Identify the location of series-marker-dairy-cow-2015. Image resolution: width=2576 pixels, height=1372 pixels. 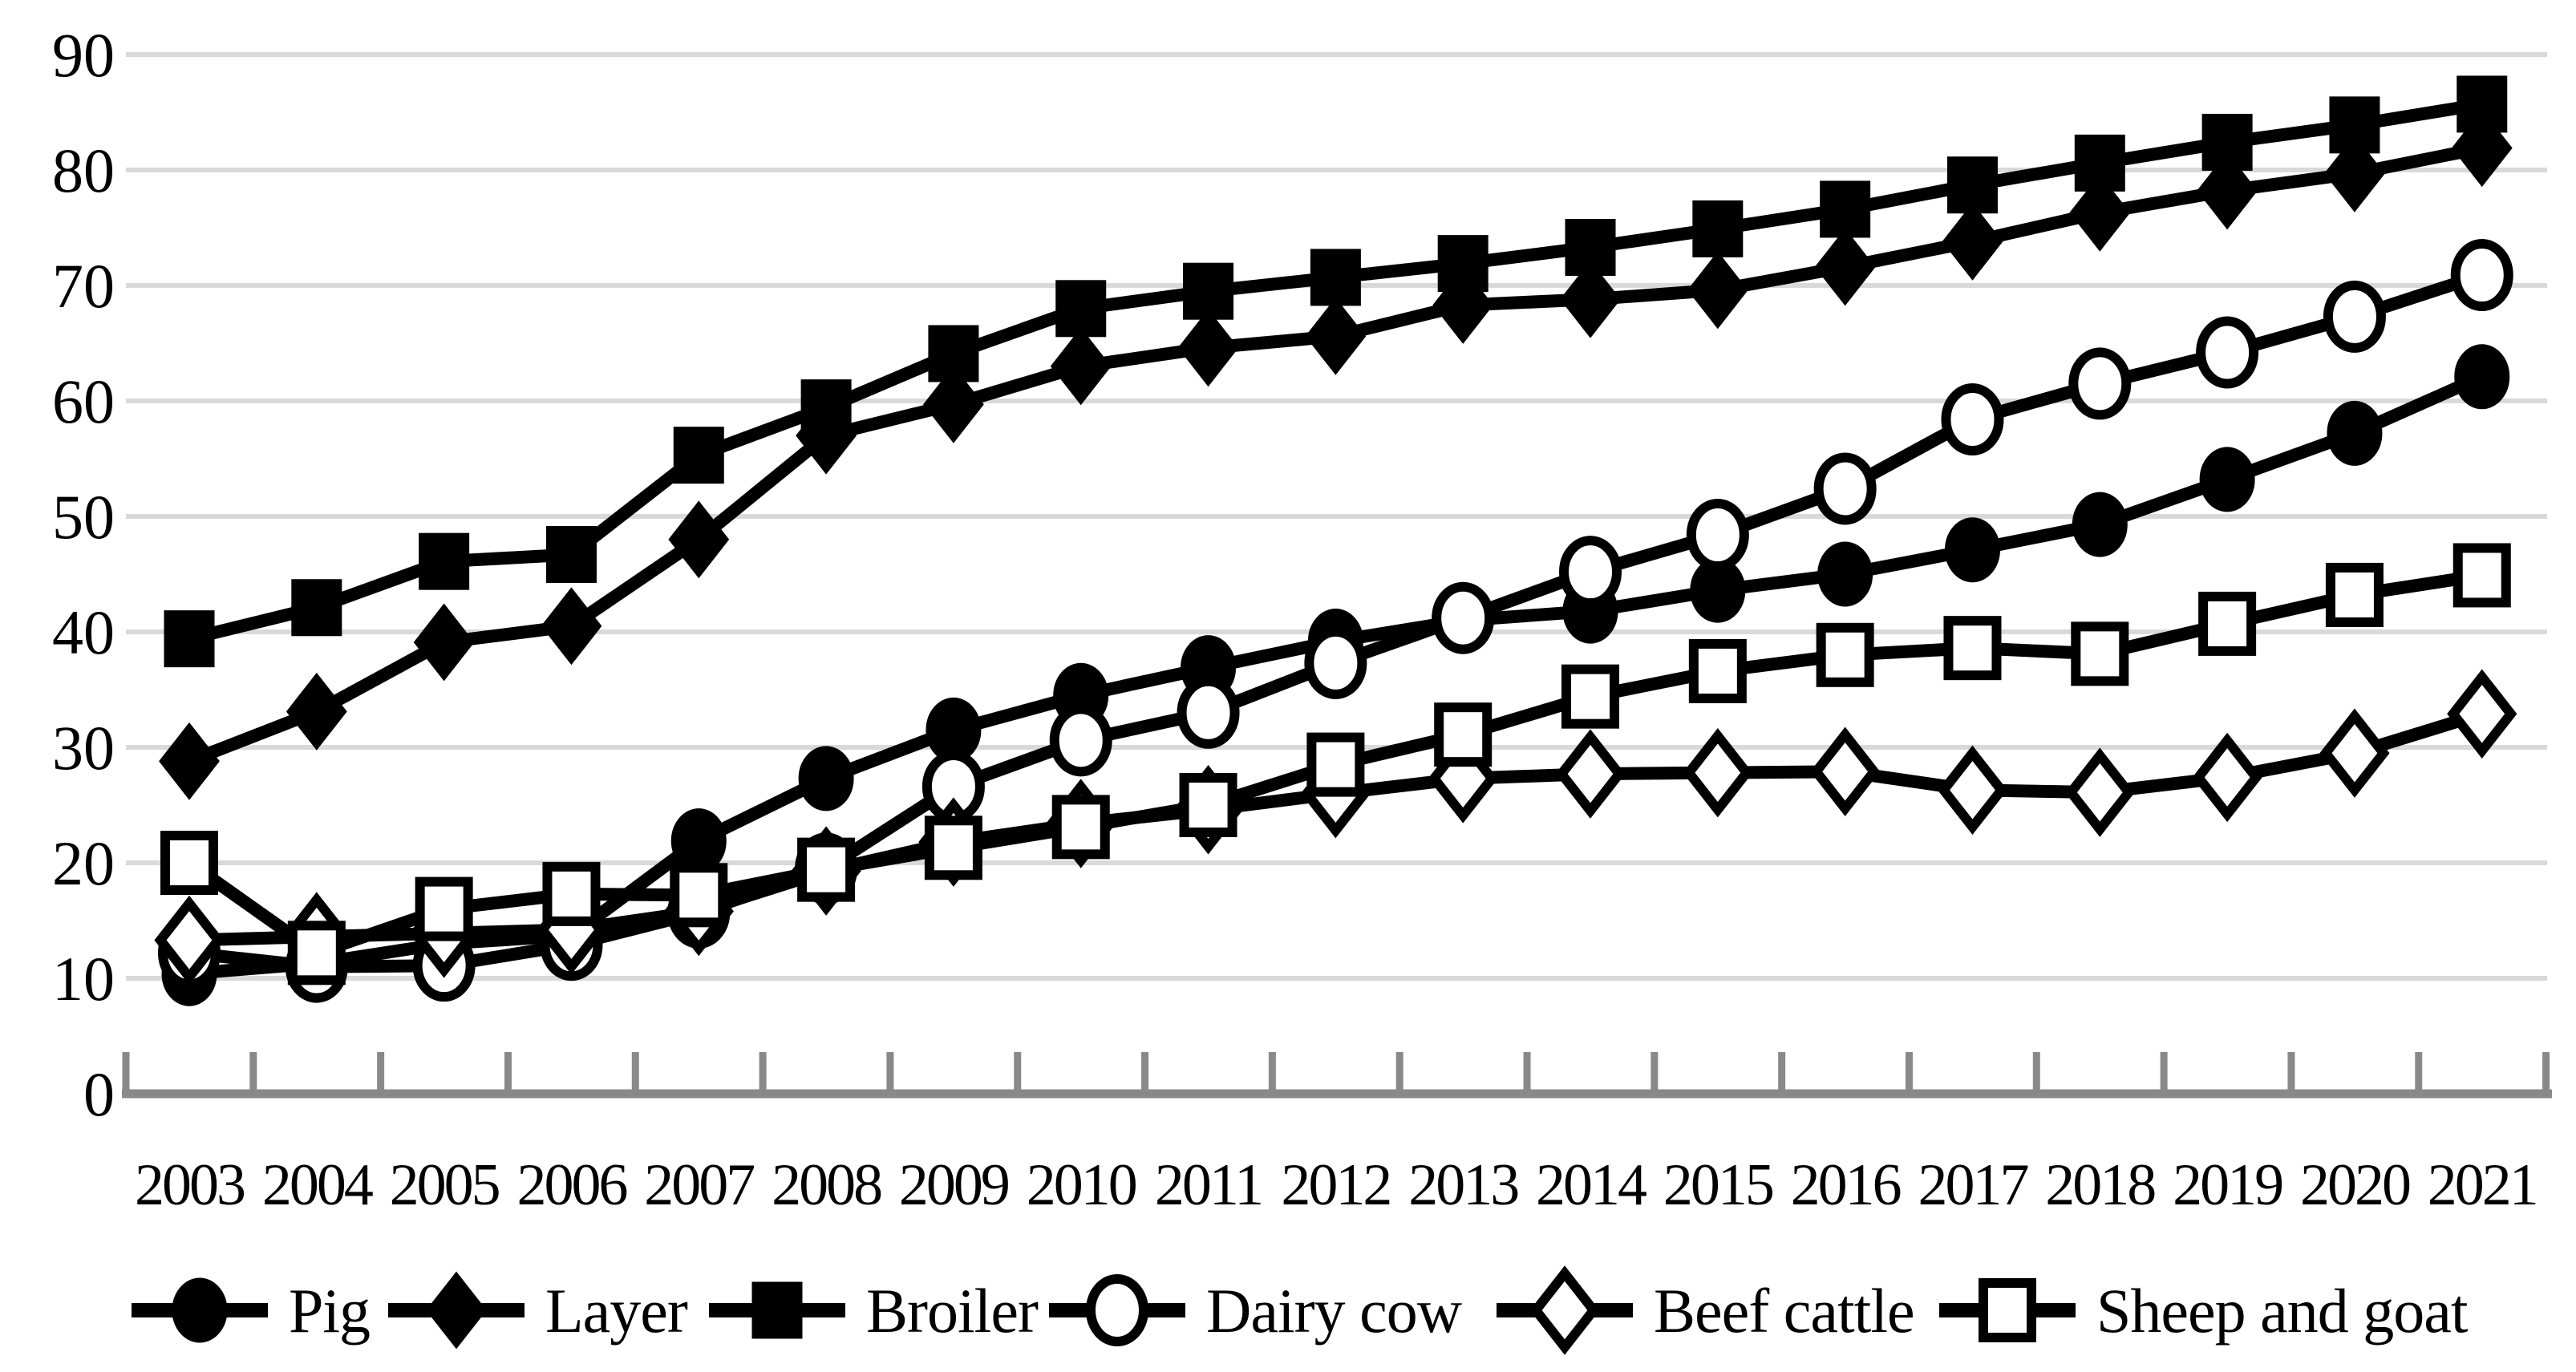
(1718, 535).